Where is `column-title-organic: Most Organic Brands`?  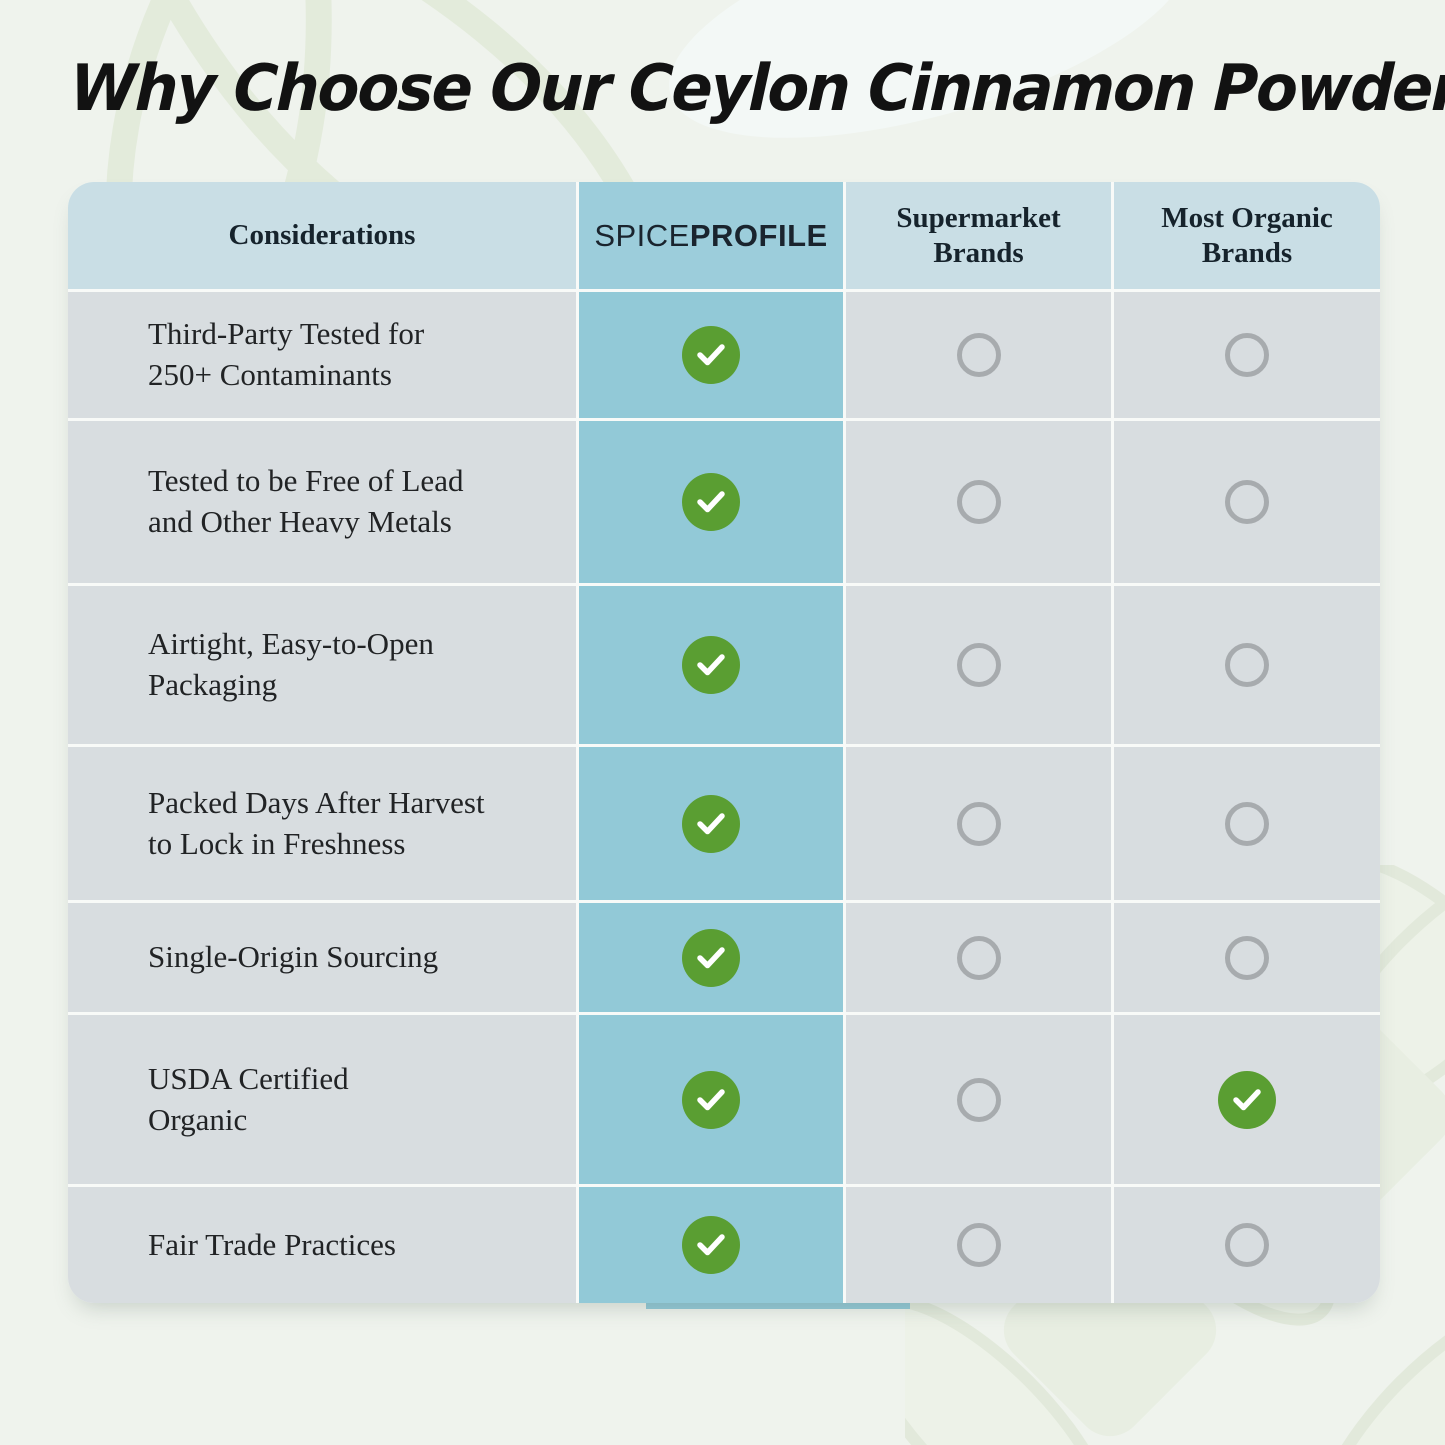
column-title-organic: Most Organic Brands is located at coordinates (1247, 235).